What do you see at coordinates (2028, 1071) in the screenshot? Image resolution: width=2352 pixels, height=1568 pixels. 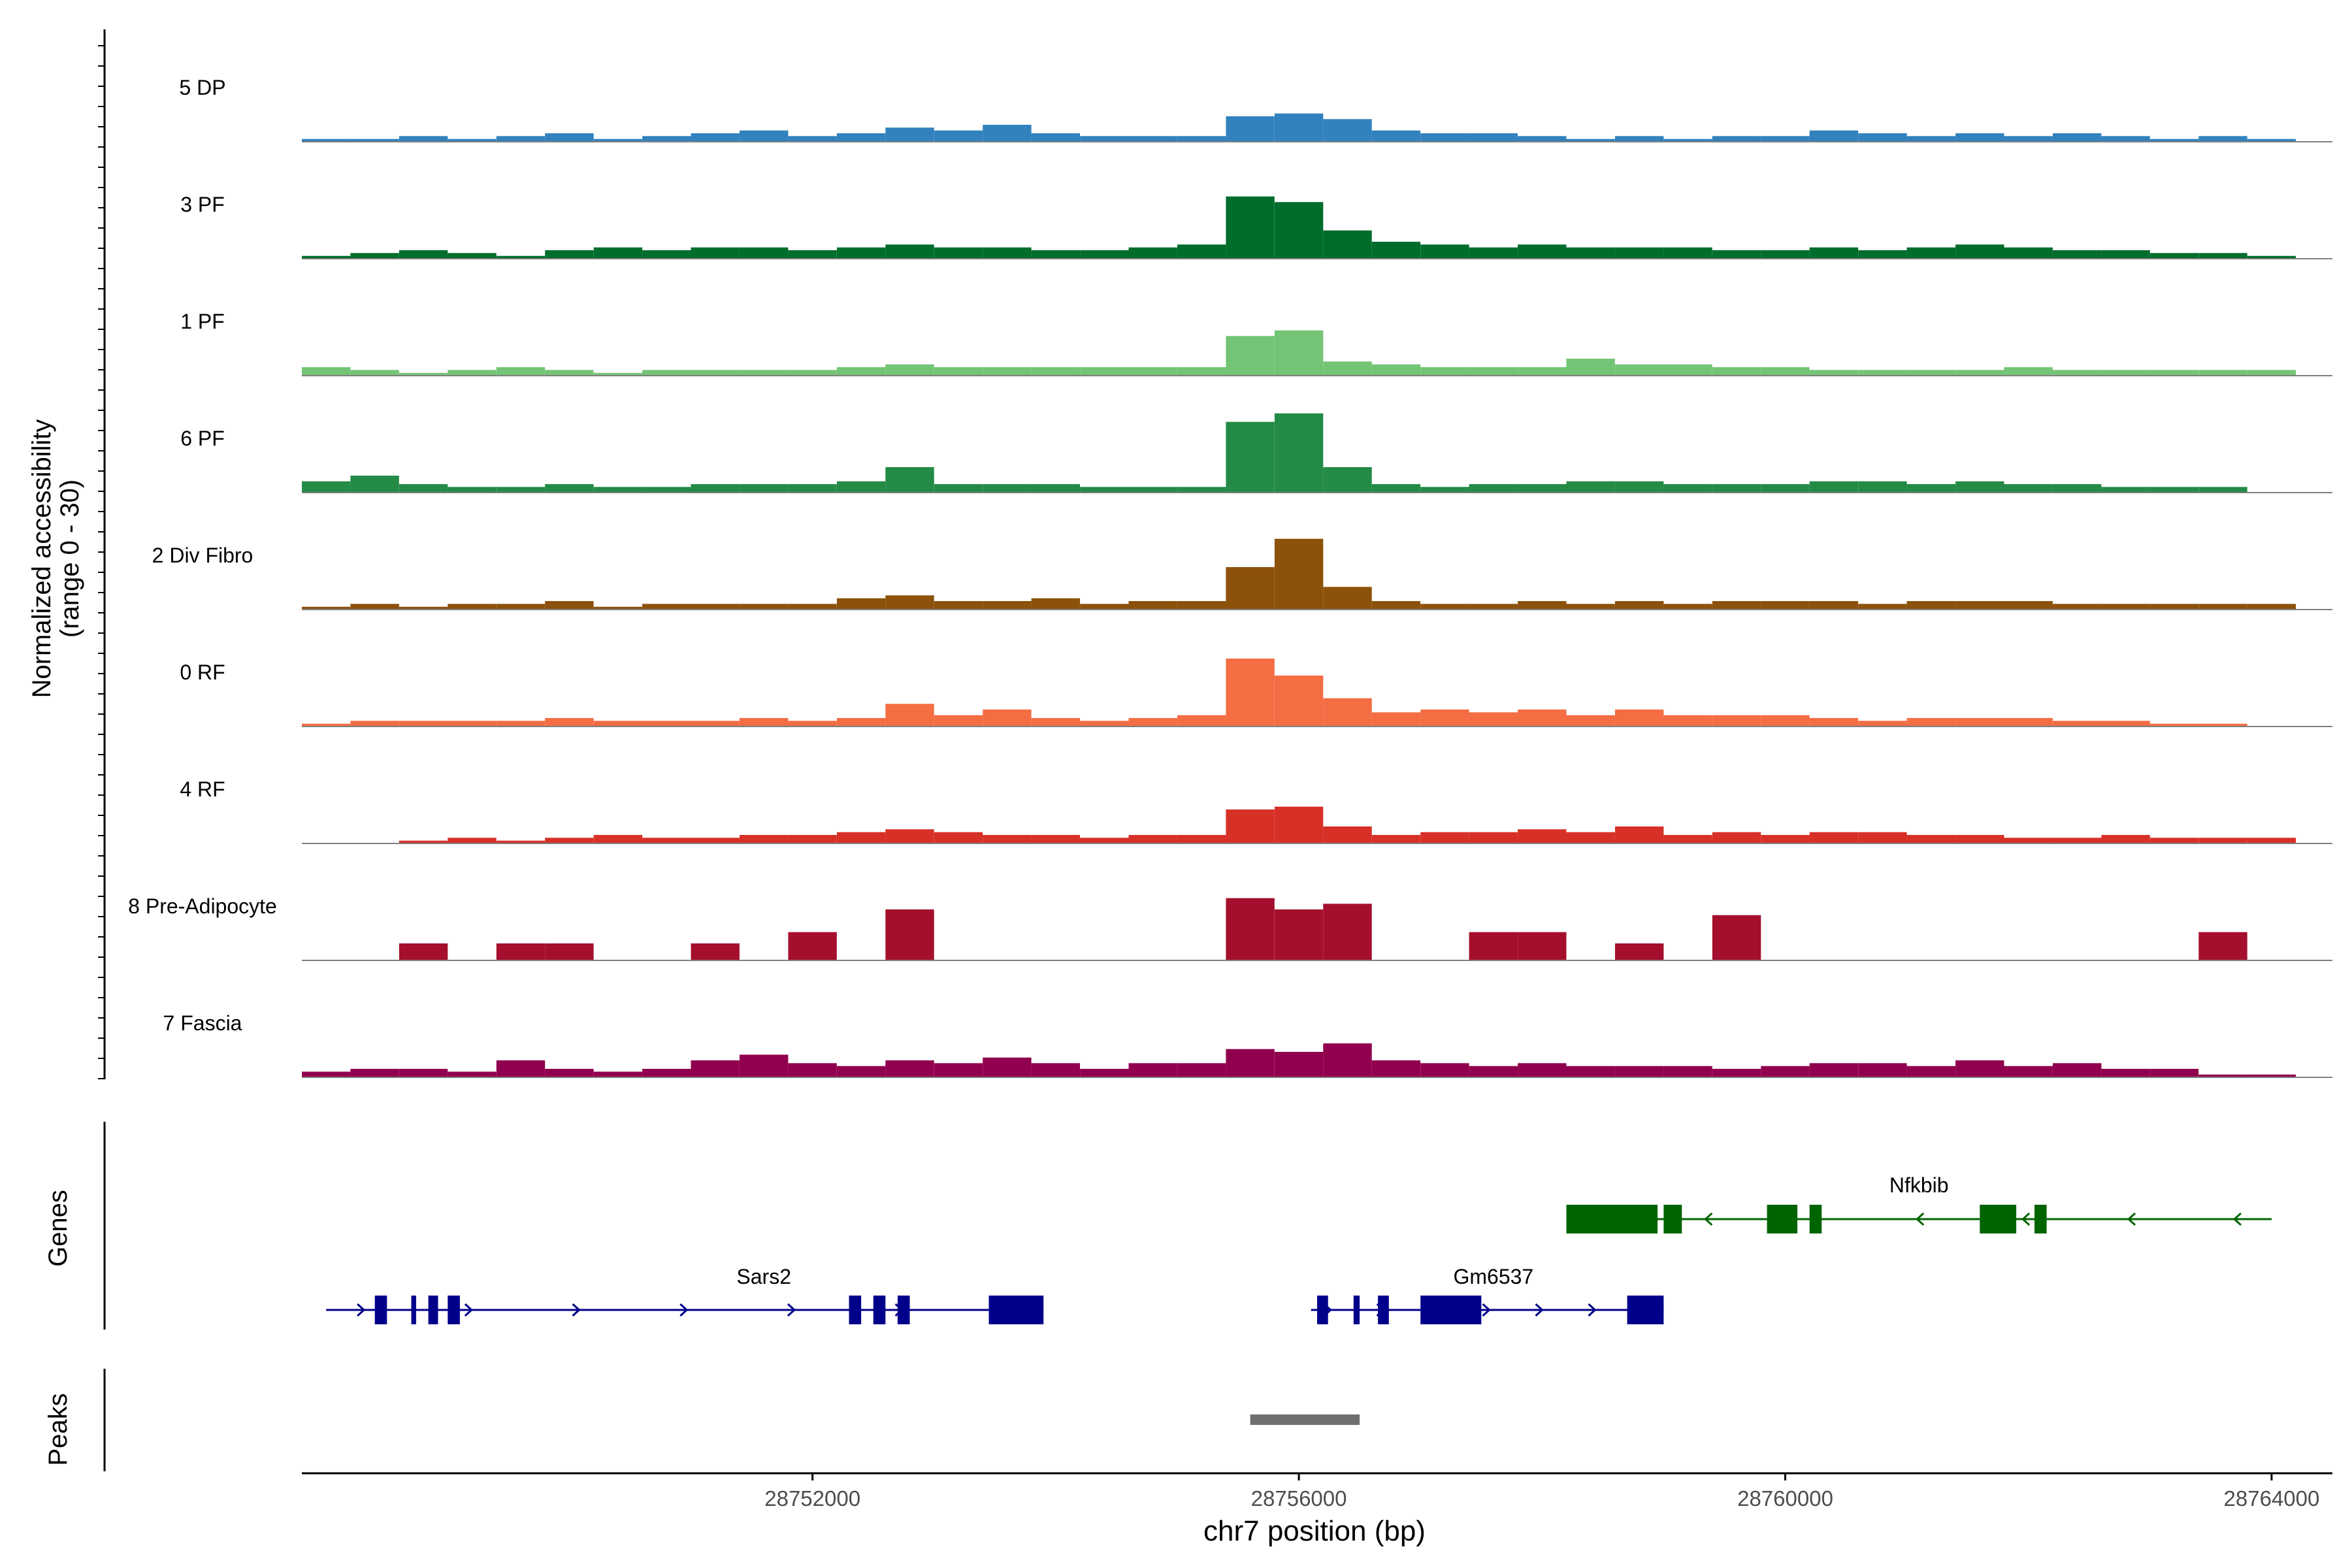 I see `coverage-bar: 7 Fascia: 28762000 = 4` at bounding box center [2028, 1071].